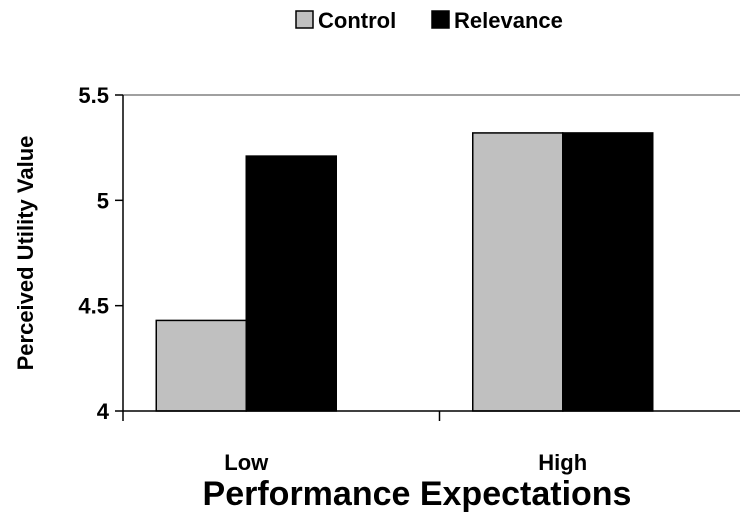 The height and width of the screenshot is (521, 748). What do you see at coordinates (100, 253) in the screenshot?
I see `y-ticks-group: 4 4.5 5 5.5` at bounding box center [100, 253].